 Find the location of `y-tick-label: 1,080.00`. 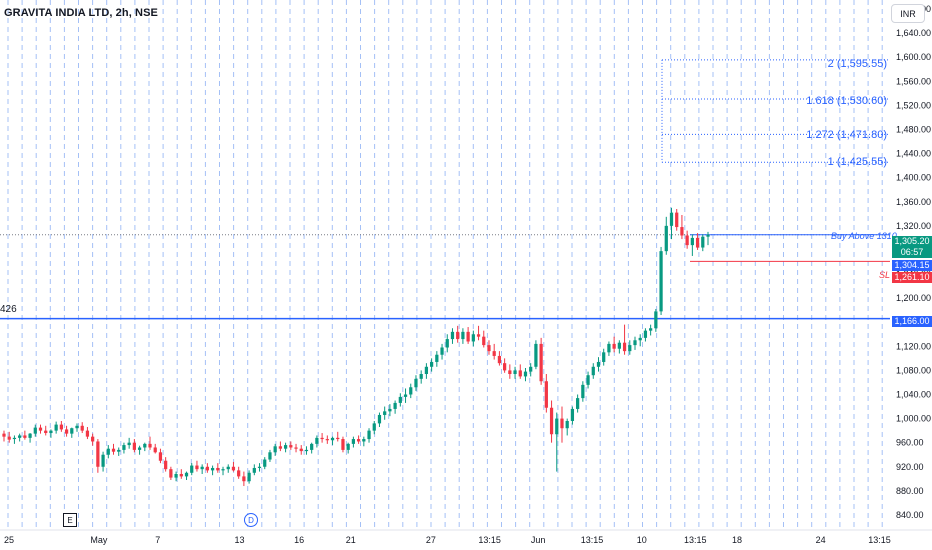

y-tick-label: 1,080.00 is located at coordinates (913, 370).